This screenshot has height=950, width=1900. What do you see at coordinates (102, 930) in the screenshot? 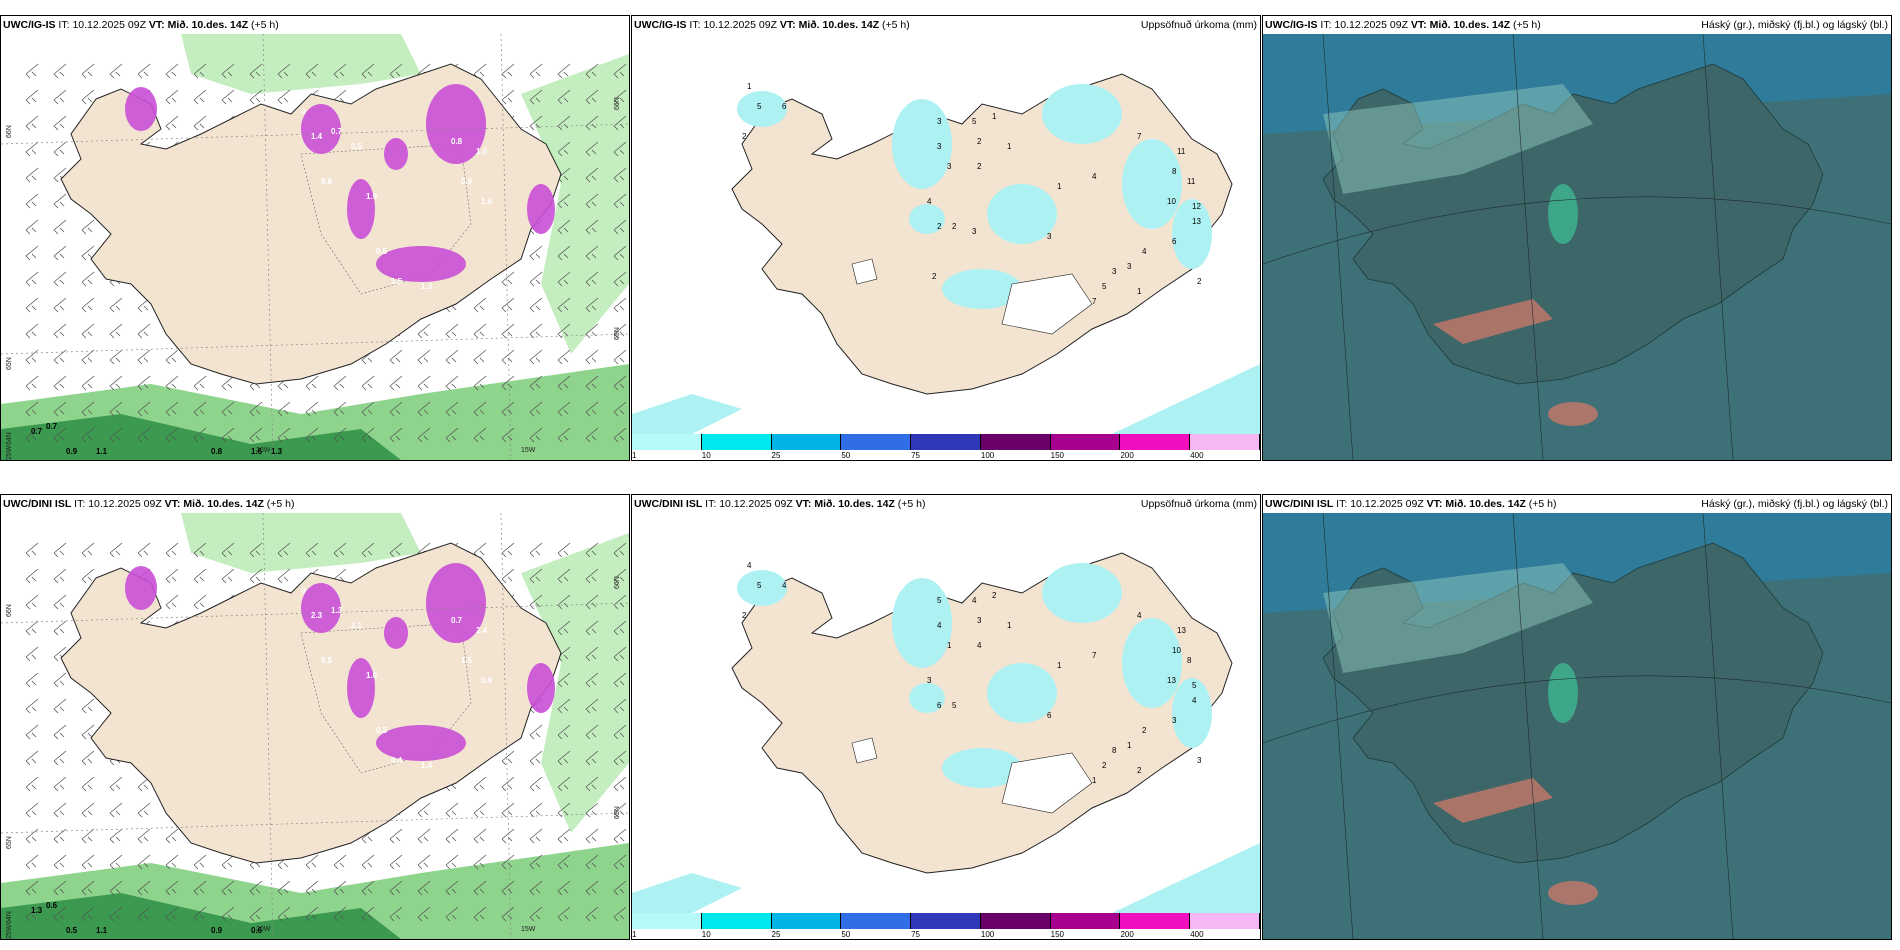
I see `value-label: 1.1` at bounding box center [102, 930].